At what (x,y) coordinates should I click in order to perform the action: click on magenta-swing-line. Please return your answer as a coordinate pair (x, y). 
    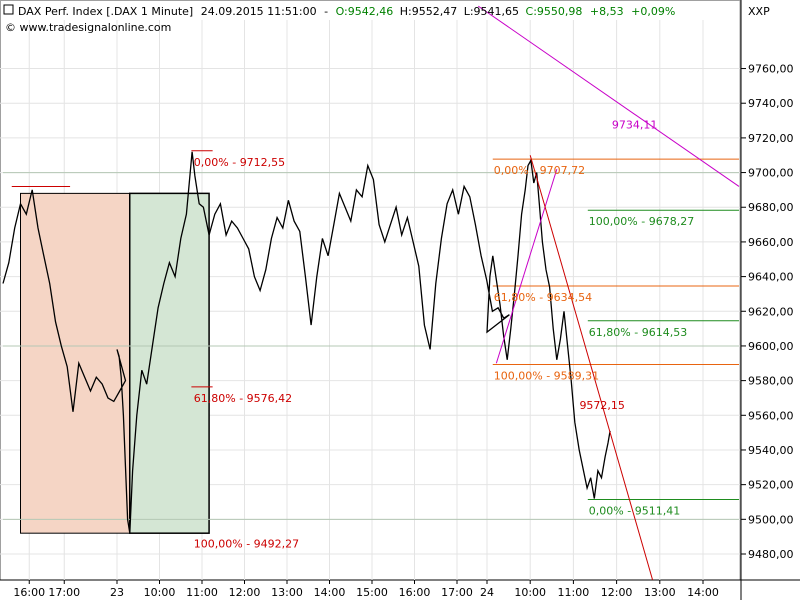
    Looking at the image, I should click on (526, 266).